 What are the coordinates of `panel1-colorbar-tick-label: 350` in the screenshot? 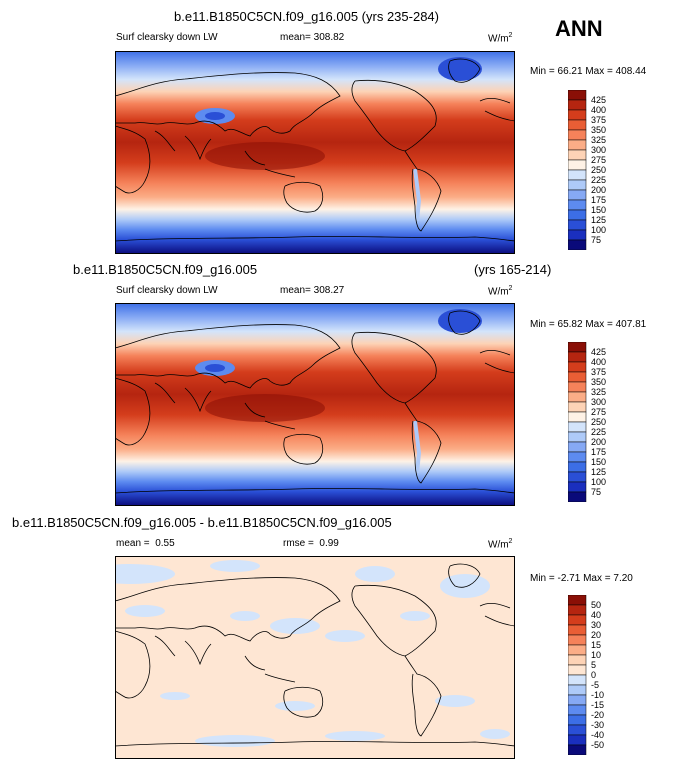 It's located at (598, 130).